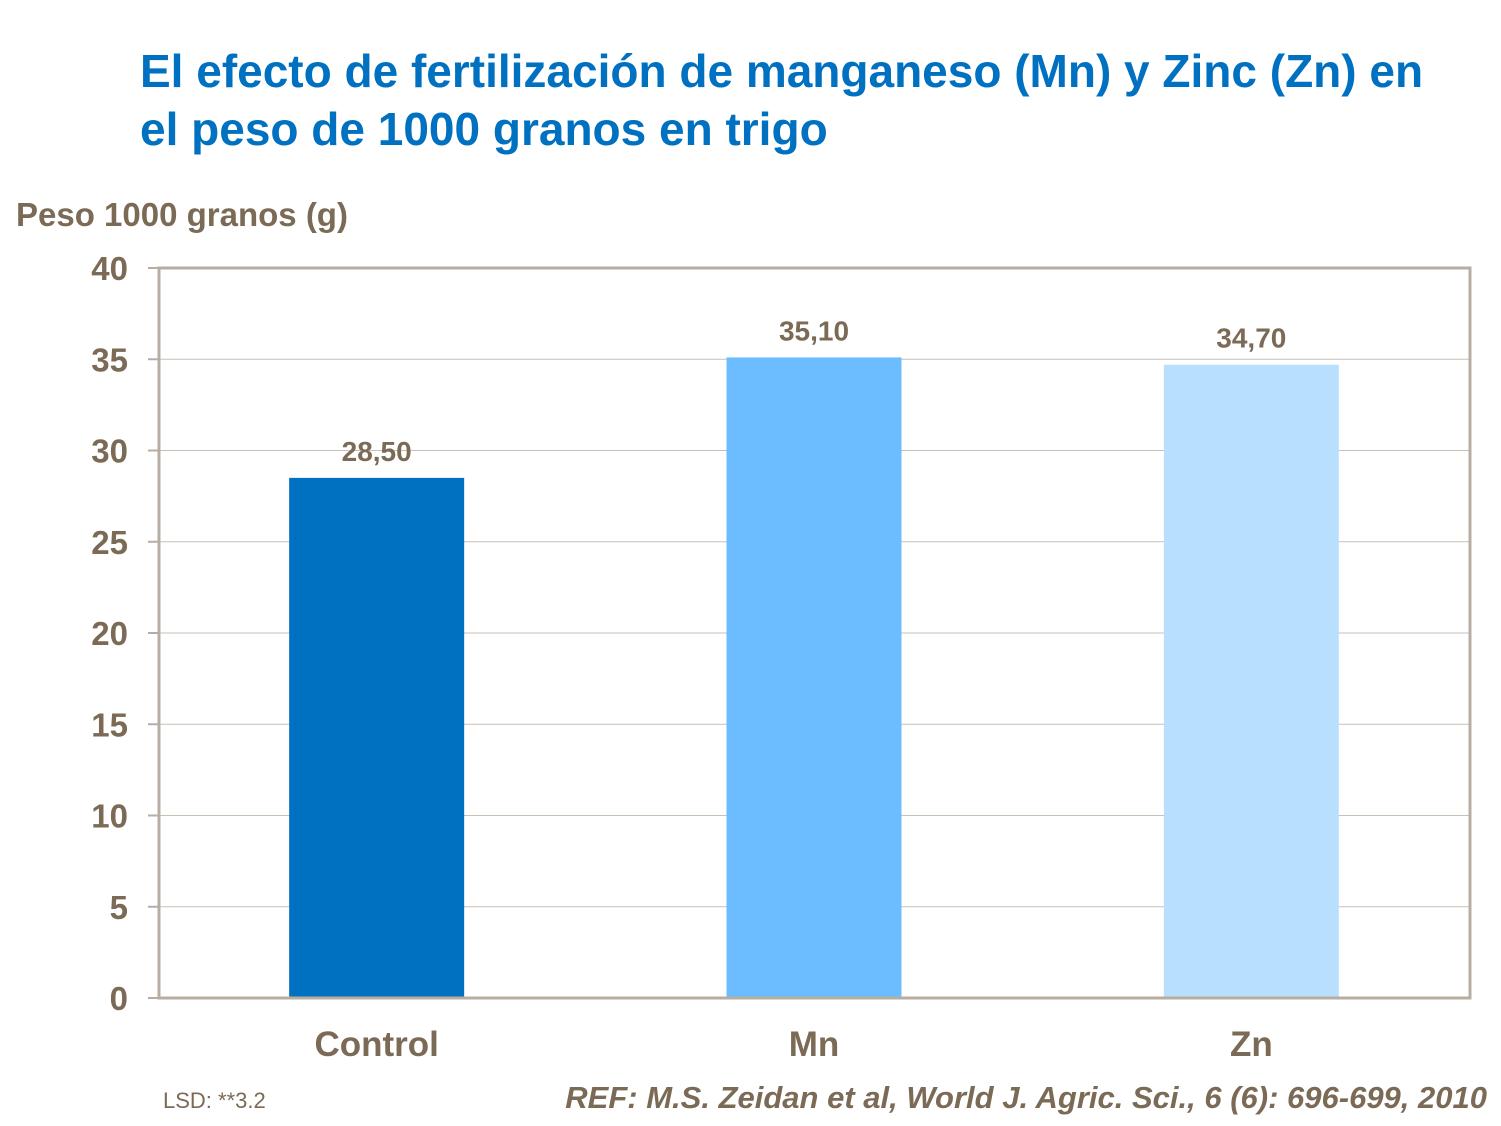 Image resolution: width=1501 pixels, height=1126 pixels. What do you see at coordinates (109, 268) in the screenshot?
I see `y-tick-label: 40` at bounding box center [109, 268].